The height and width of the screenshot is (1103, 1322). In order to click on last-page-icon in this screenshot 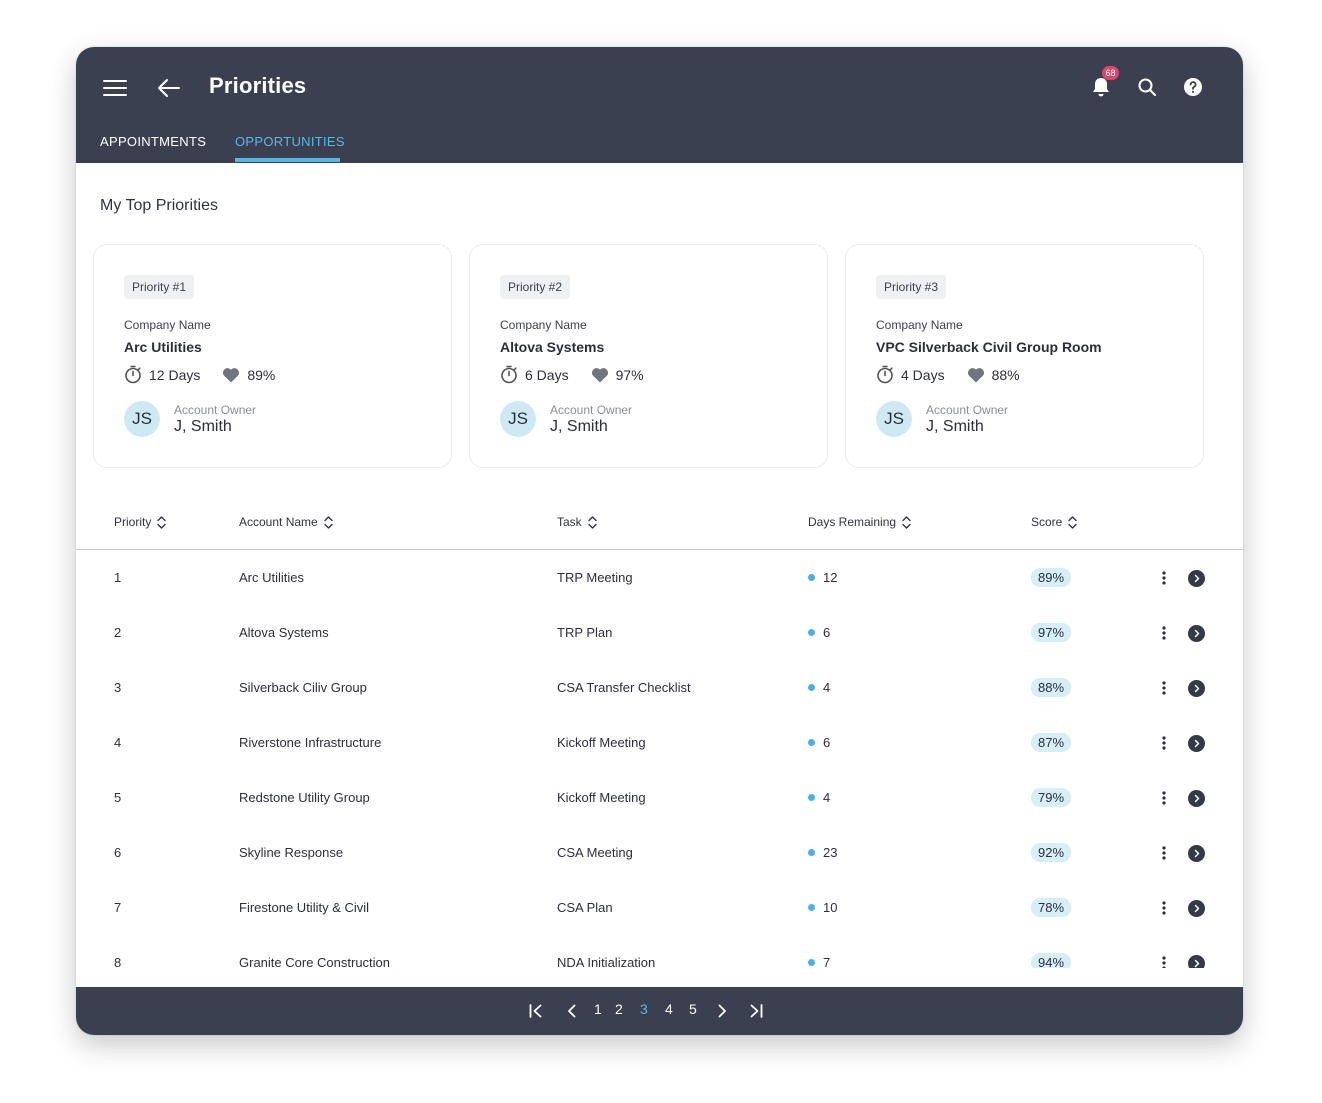, I will do `click(756, 1011)`.